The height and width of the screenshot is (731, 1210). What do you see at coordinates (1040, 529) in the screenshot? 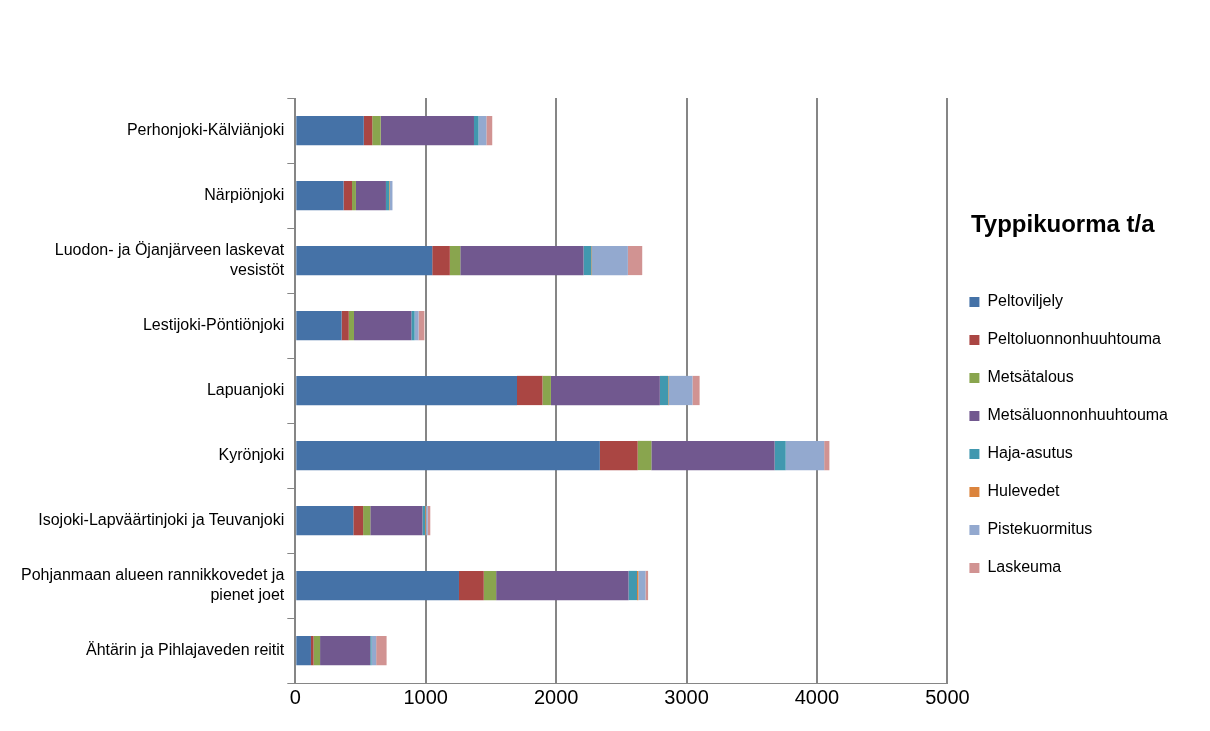
I see `legend-label: Pistekuormitus` at bounding box center [1040, 529].